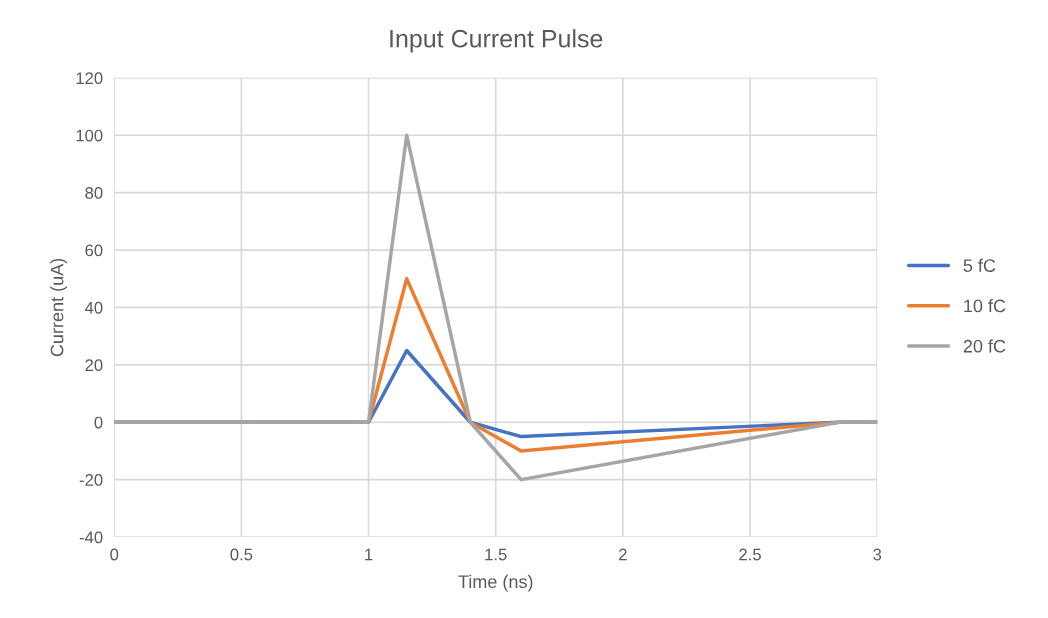 The height and width of the screenshot is (618, 1048). Describe the element at coordinates (985, 306) in the screenshot. I see `legend-label: 10 fC` at that location.